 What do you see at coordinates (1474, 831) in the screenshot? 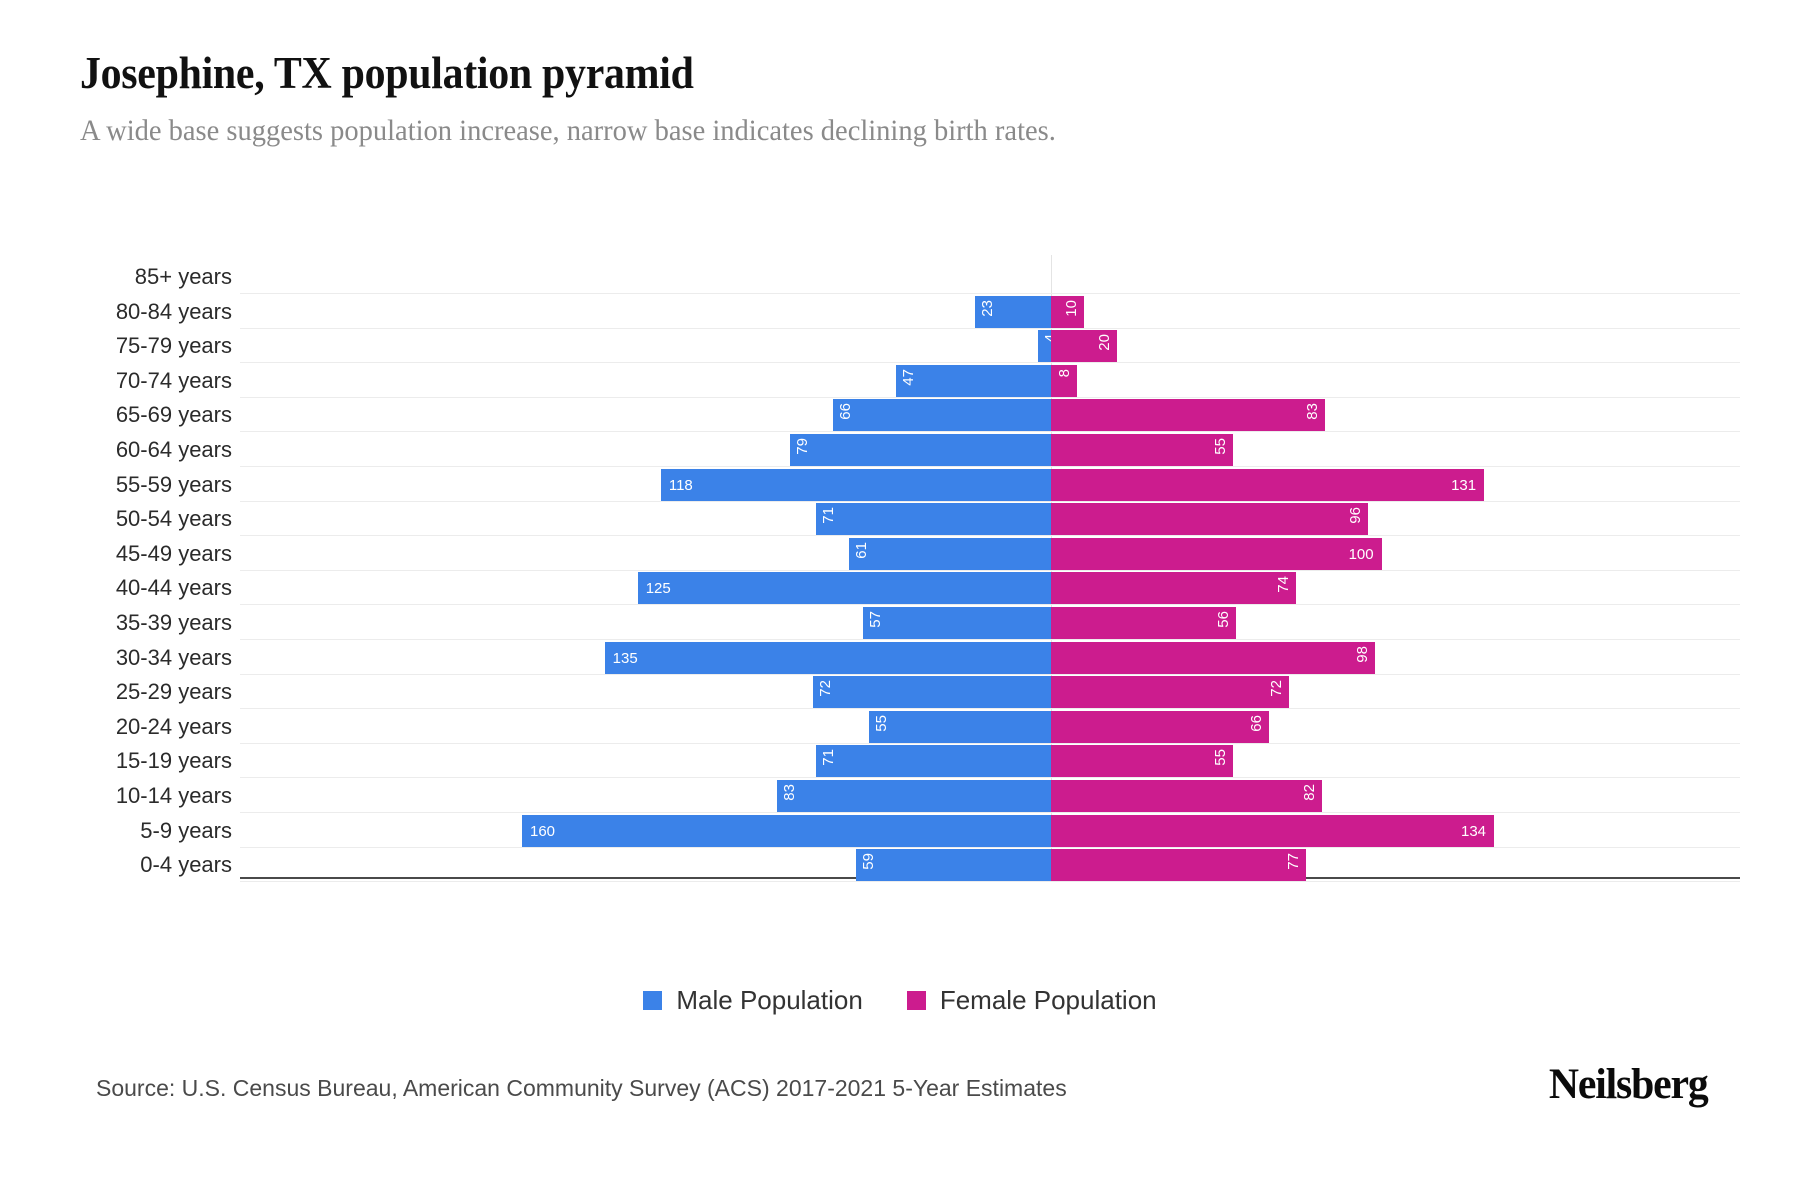
I see `bar-value-female: 134` at bounding box center [1474, 831].